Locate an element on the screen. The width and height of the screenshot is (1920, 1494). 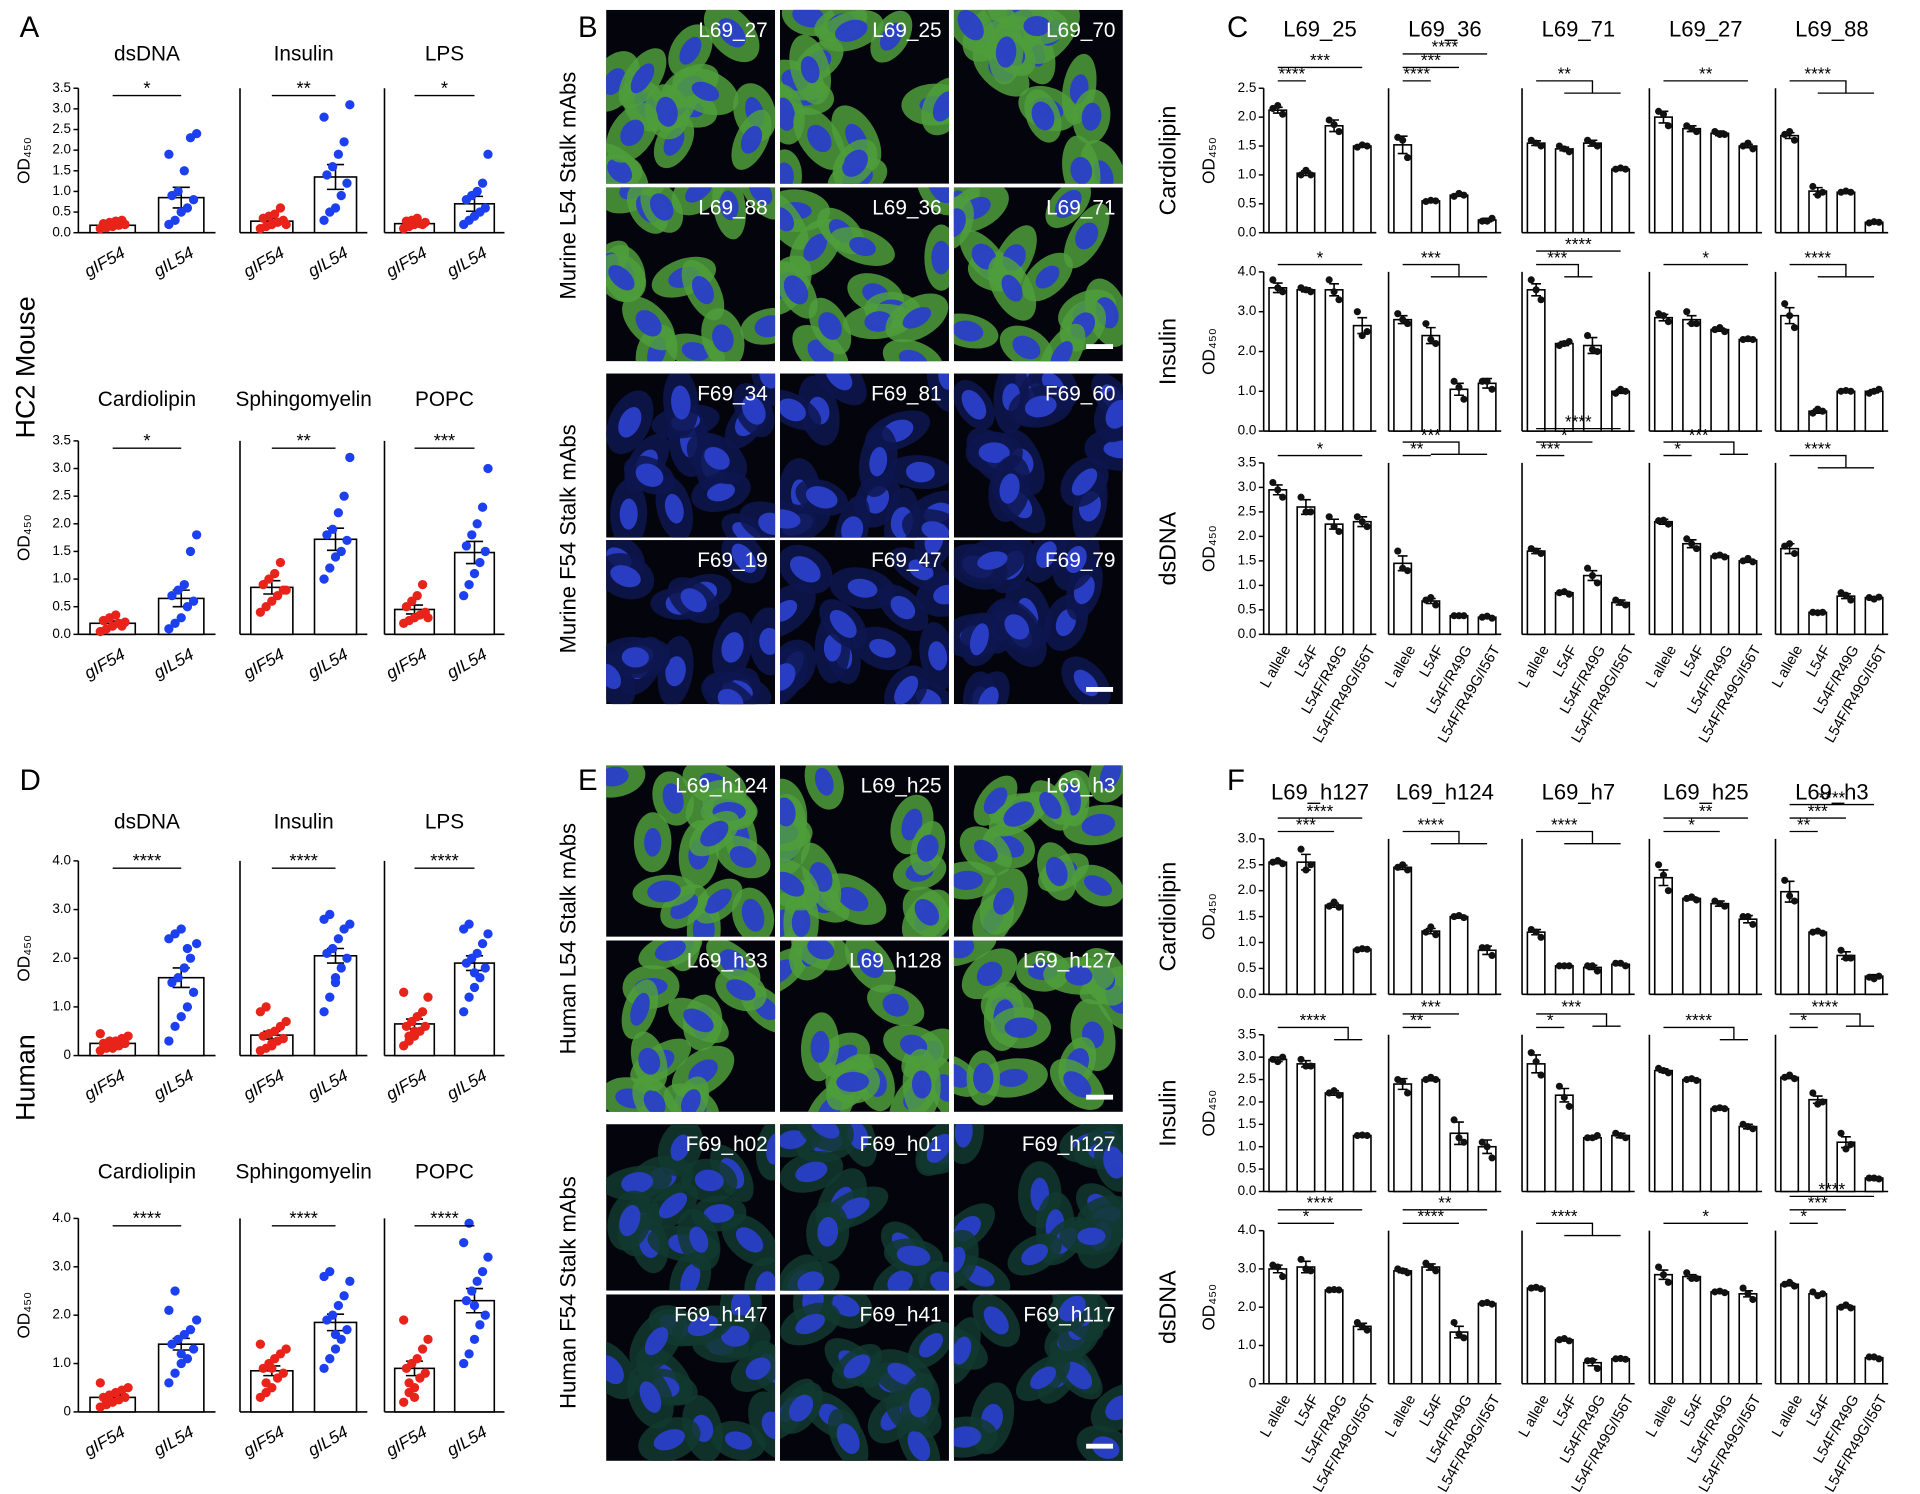
side-label: HC2 Mouse is located at coordinates (25, 367).